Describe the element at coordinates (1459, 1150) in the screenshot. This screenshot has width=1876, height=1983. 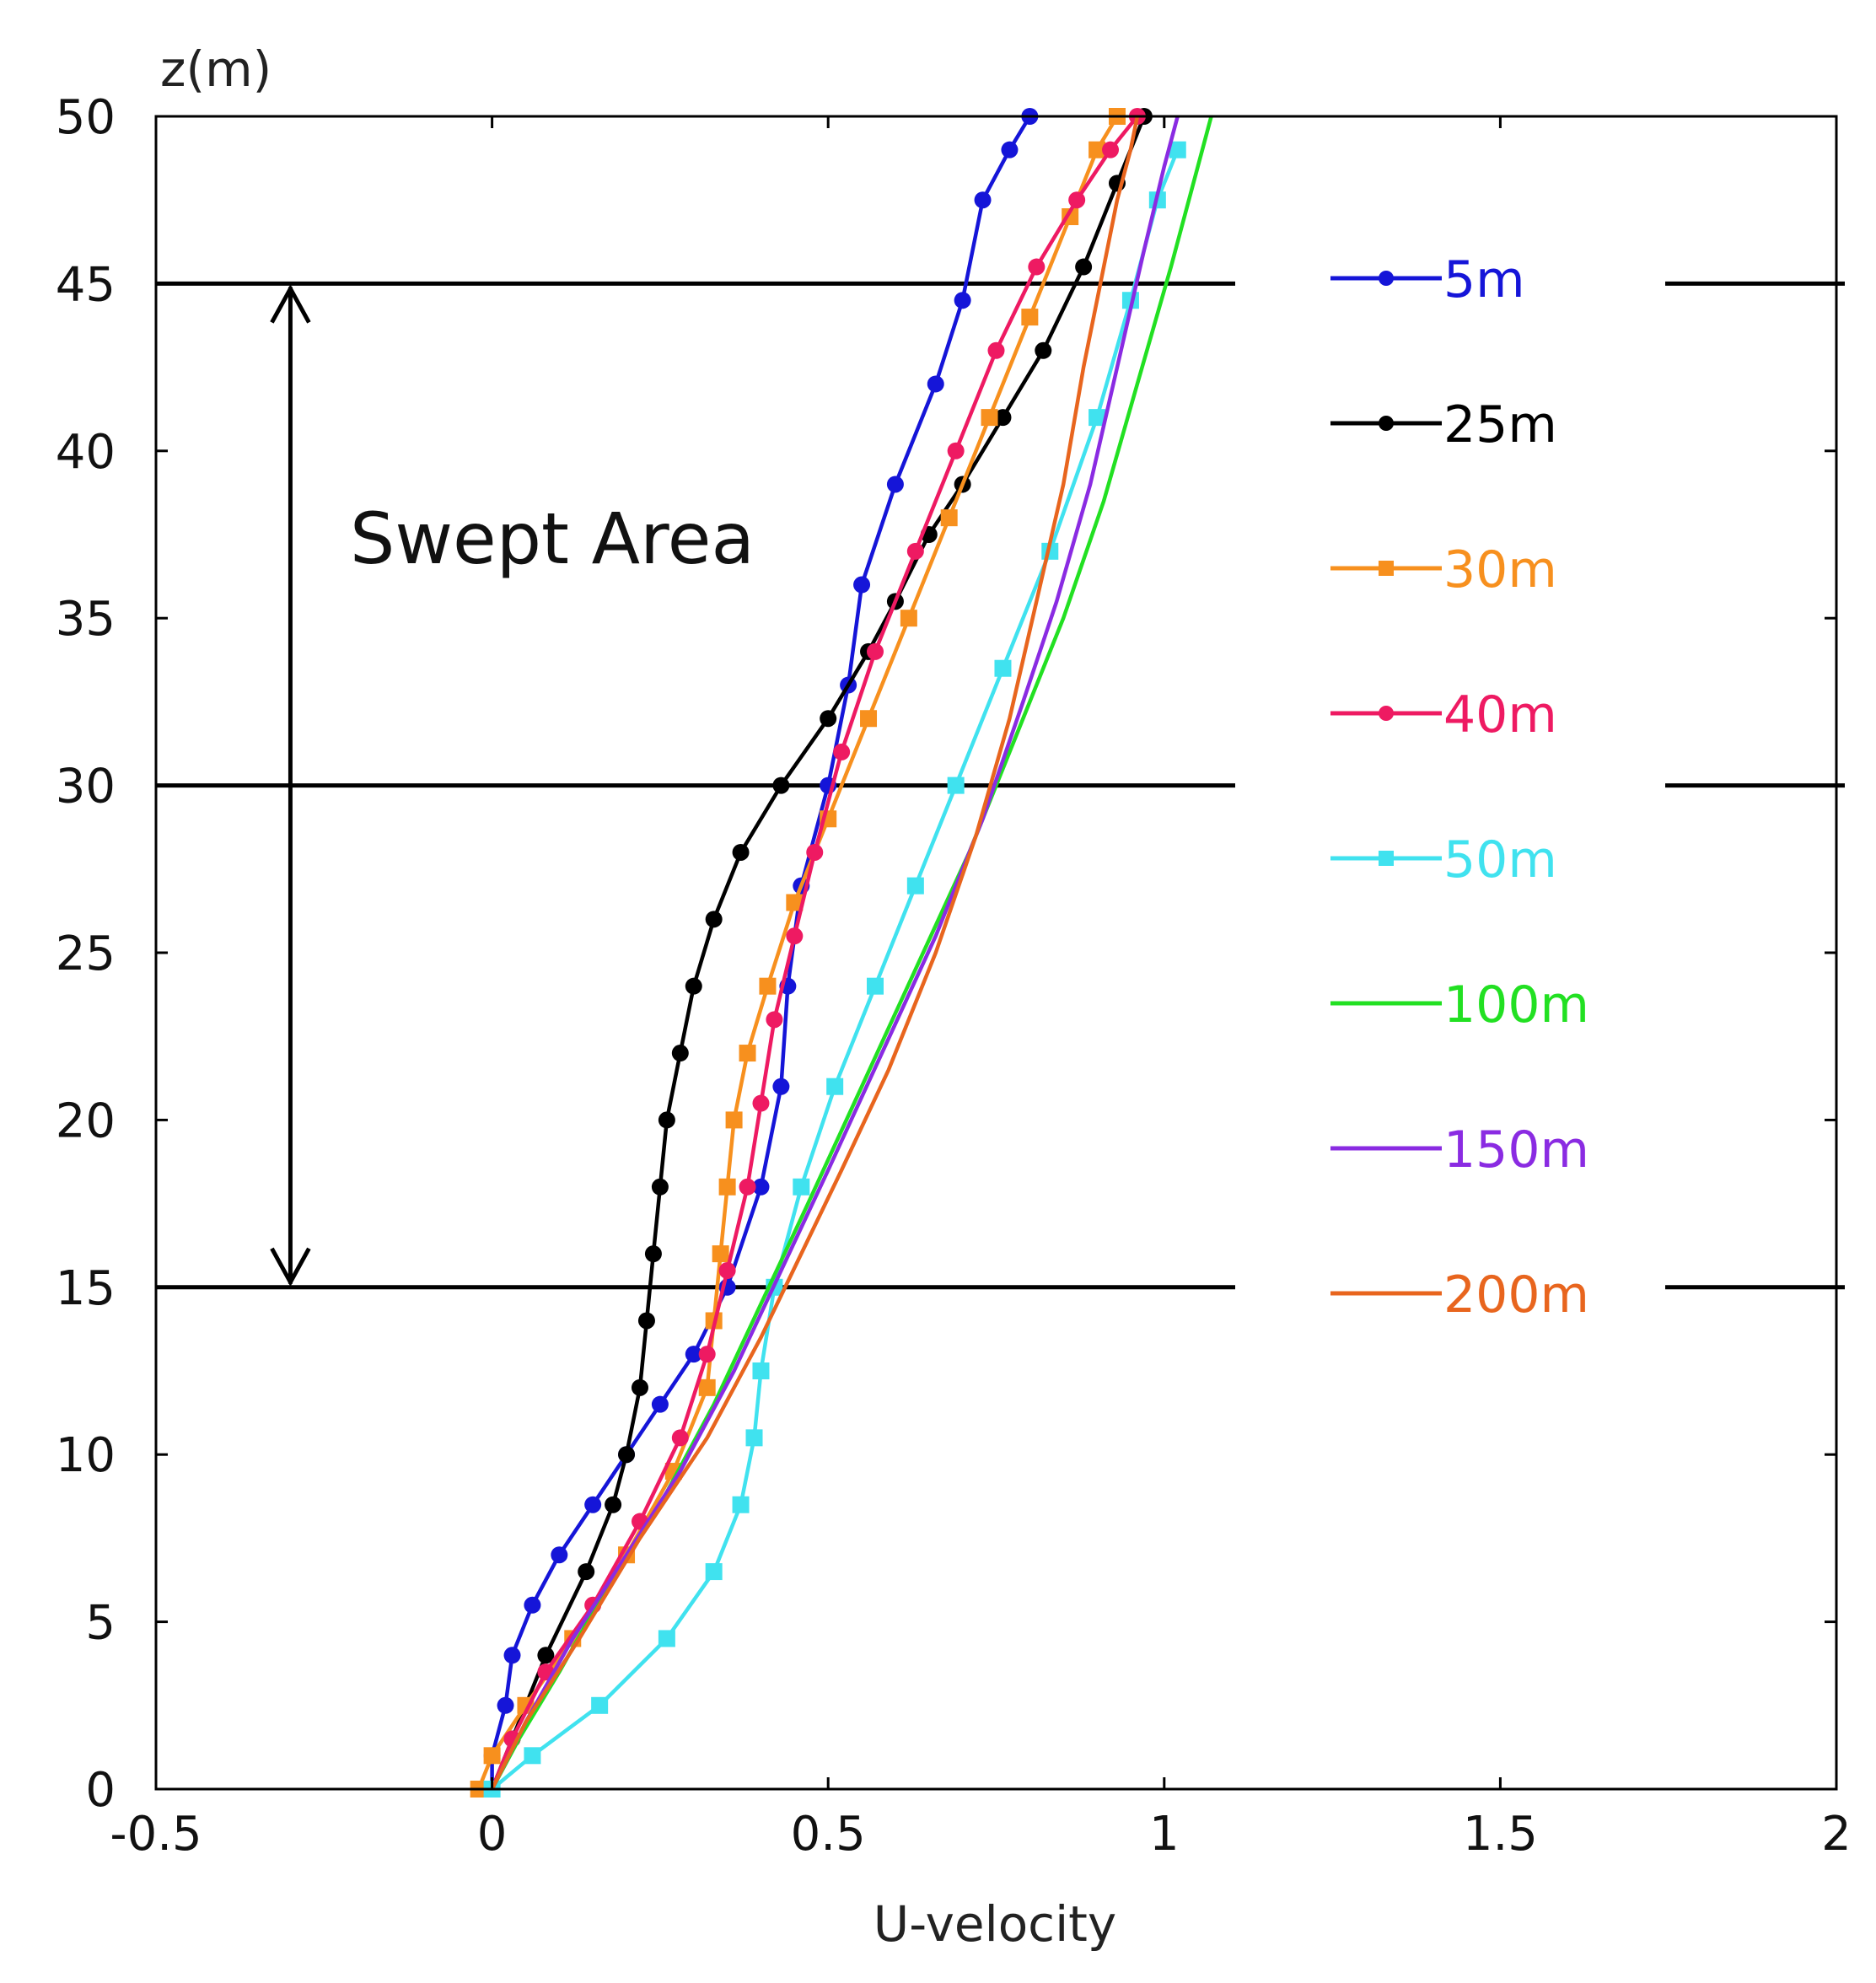
I see `legend-item-150m: 150m` at that location.